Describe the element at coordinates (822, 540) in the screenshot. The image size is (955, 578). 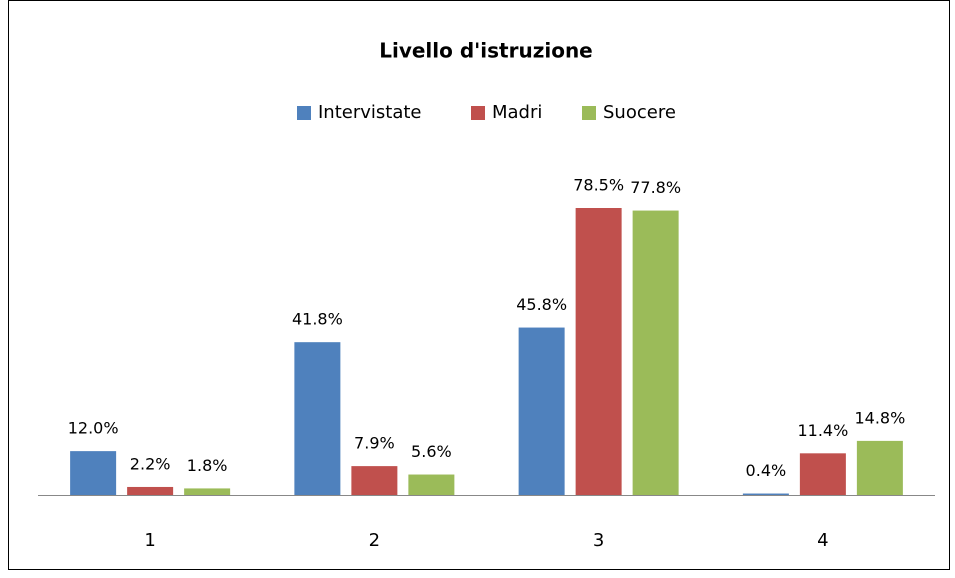
I see `x-tick-label: 4` at that location.